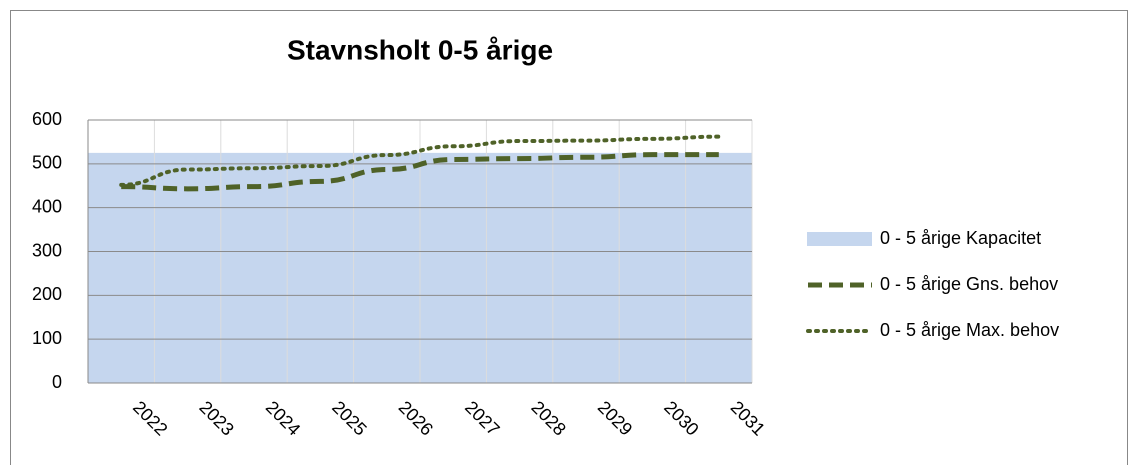  What do you see at coordinates (969, 284) in the screenshot?
I see `legend-label: 0 - 5 årige Gns. behov` at bounding box center [969, 284].